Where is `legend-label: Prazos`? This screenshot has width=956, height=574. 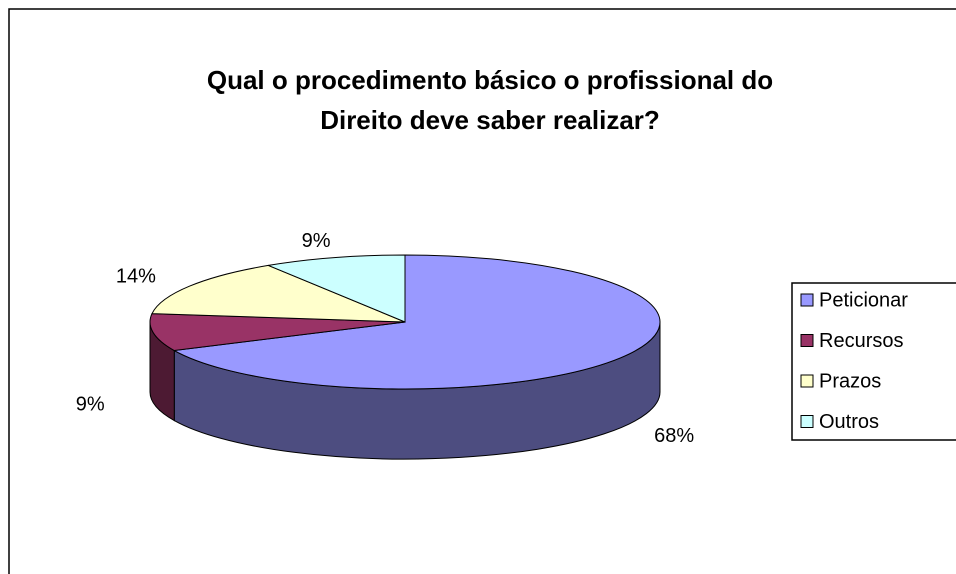 legend-label: Prazos is located at coordinates (850, 381).